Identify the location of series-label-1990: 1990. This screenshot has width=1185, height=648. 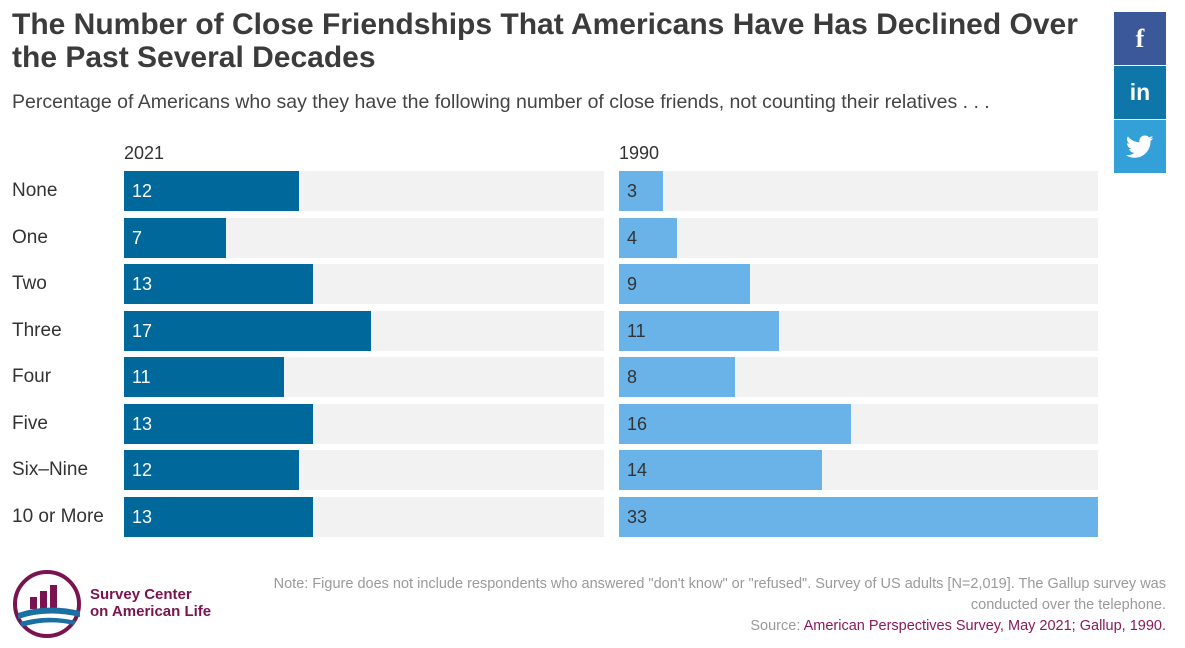
(639, 153).